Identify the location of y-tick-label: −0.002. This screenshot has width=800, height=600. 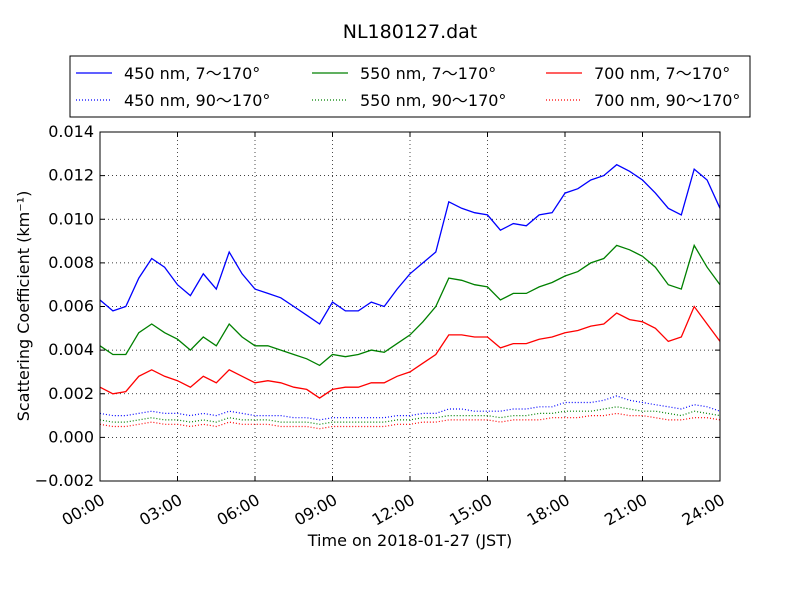
(64, 480).